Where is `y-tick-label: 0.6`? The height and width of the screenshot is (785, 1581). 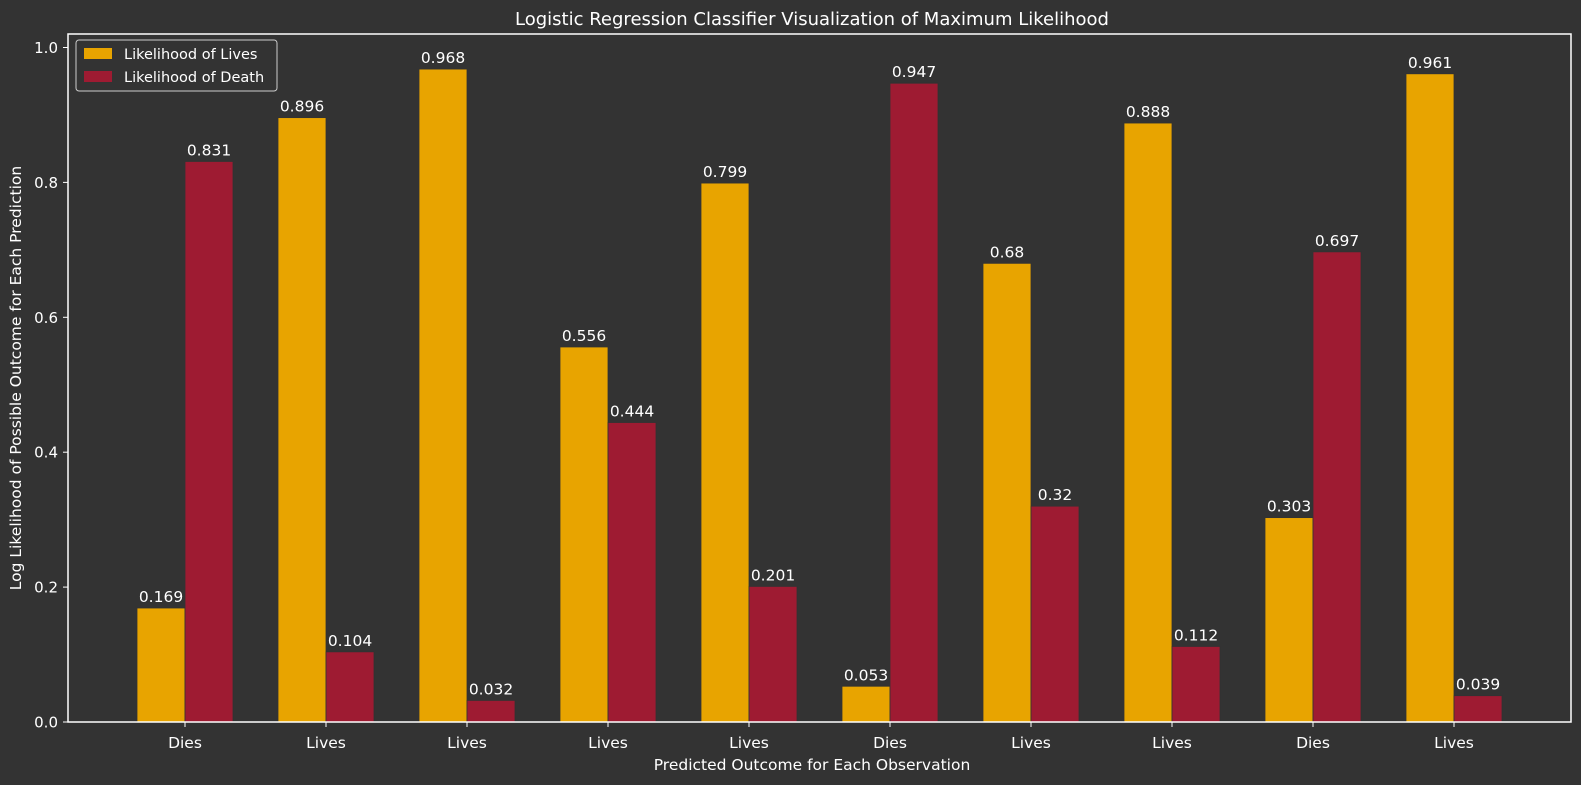
y-tick-label: 0.6 is located at coordinates (46, 318).